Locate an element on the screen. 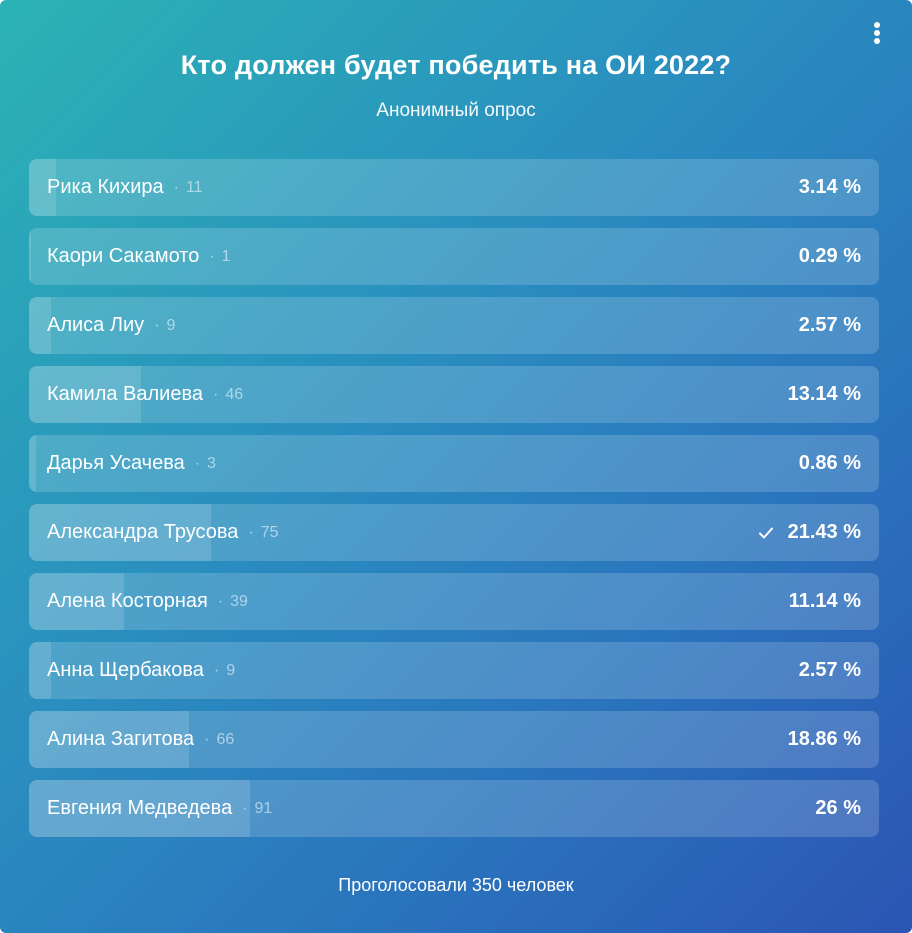  poll-option-percent: 11.14 % is located at coordinates (824, 601).